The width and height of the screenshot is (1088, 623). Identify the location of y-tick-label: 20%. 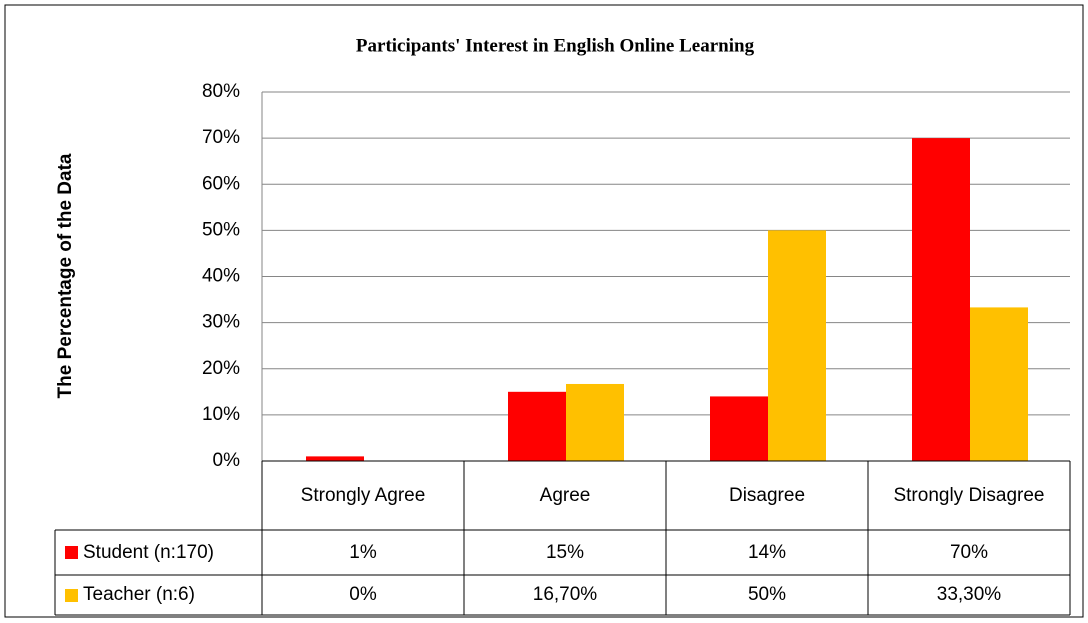
(221, 368).